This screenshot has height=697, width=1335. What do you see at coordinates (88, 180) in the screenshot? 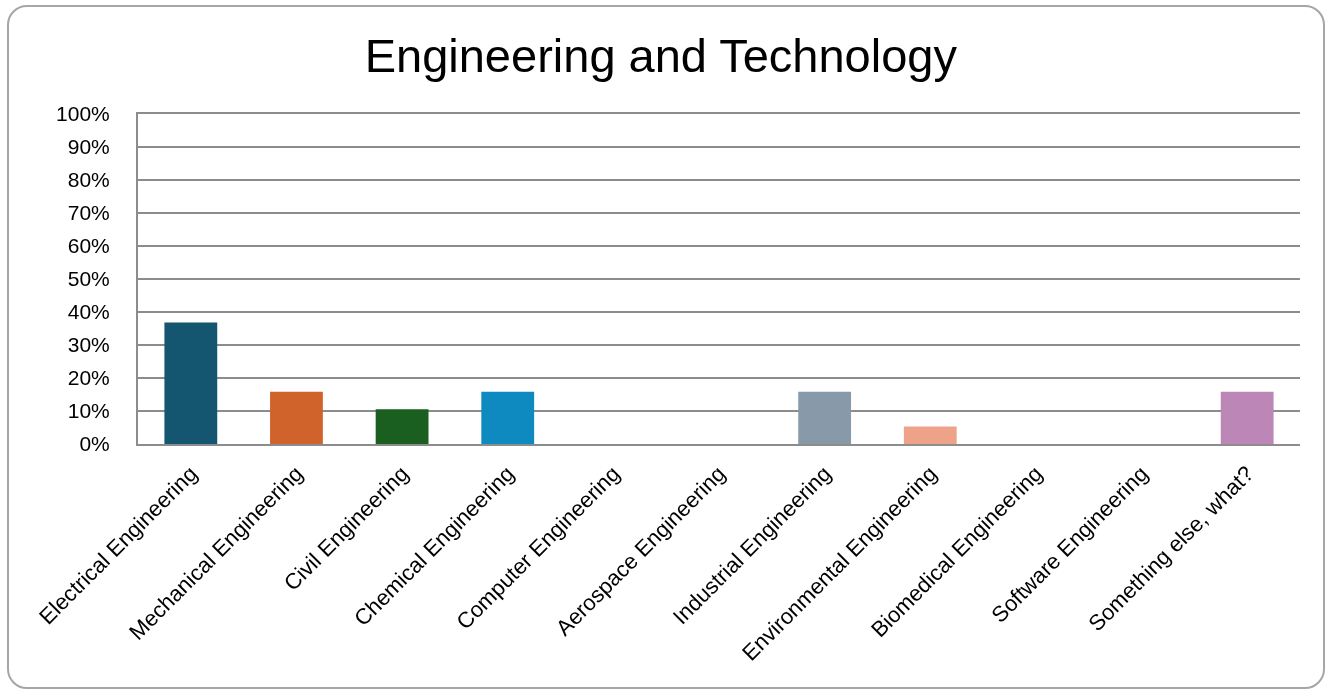
I see `y-tick-label: 80%` at bounding box center [88, 180].